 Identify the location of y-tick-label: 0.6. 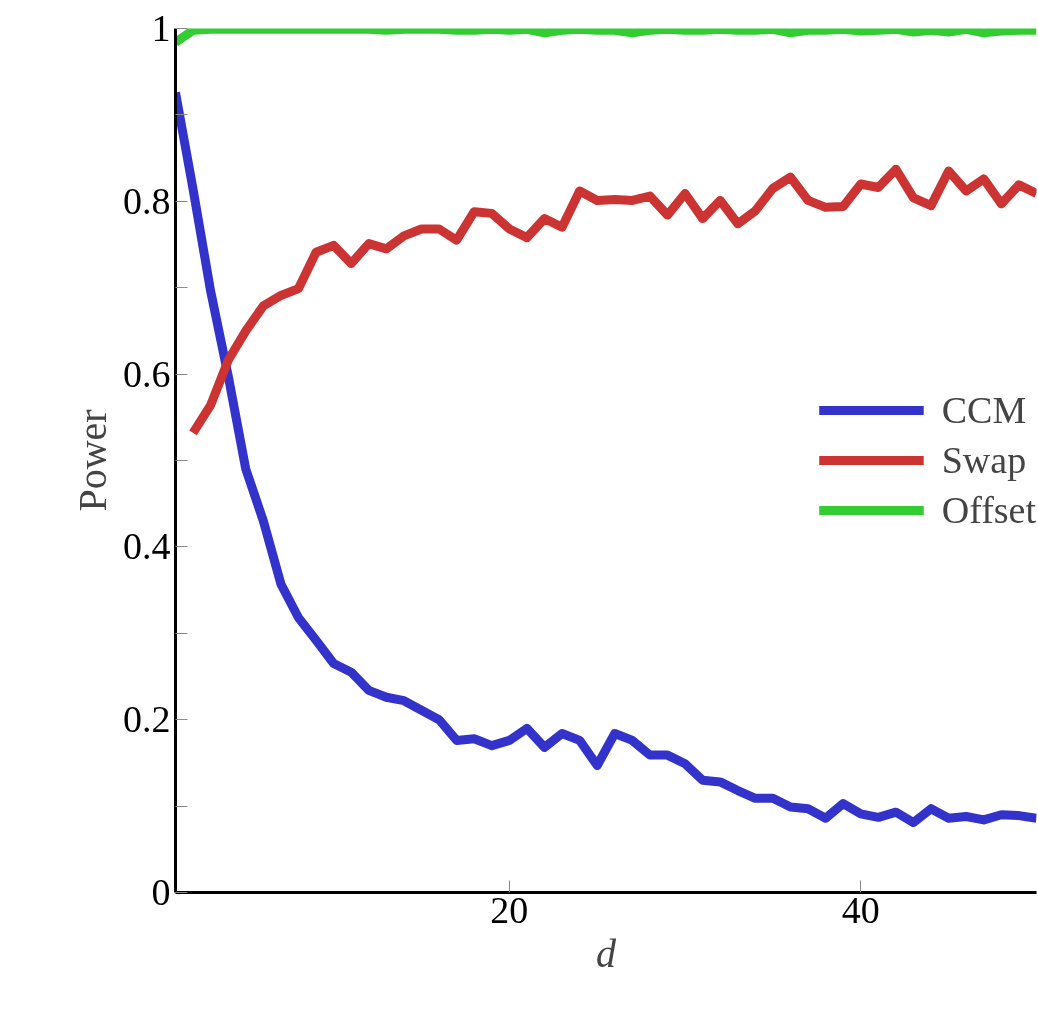
(147, 373).